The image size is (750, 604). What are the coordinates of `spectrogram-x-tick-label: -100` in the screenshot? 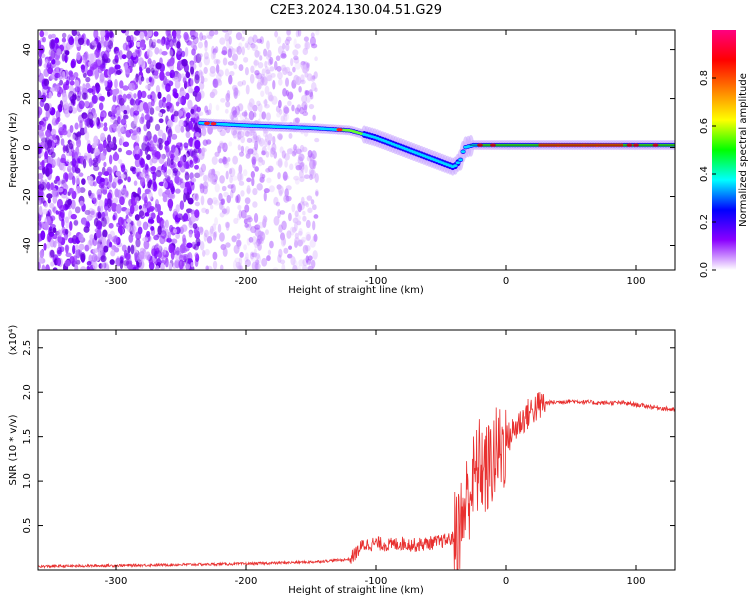 It's located at (376, 281).